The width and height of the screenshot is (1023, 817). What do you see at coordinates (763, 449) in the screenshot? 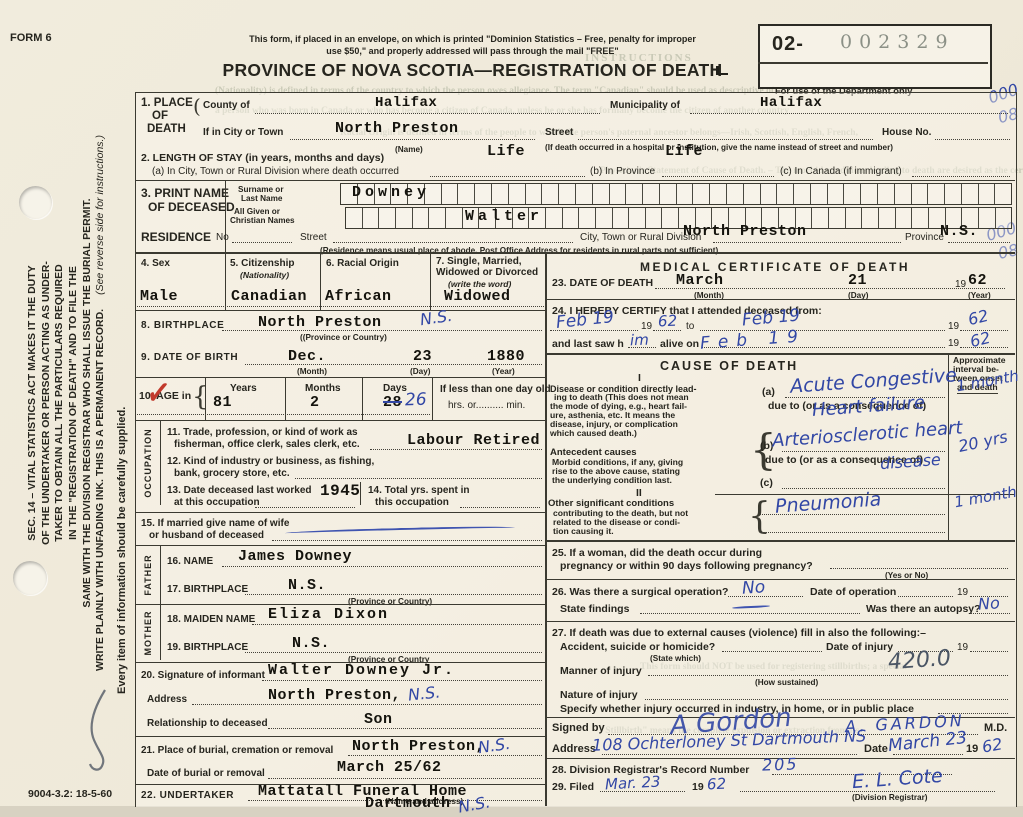
I see `cause-bc-brace: {` at bounding box center [763, 449].